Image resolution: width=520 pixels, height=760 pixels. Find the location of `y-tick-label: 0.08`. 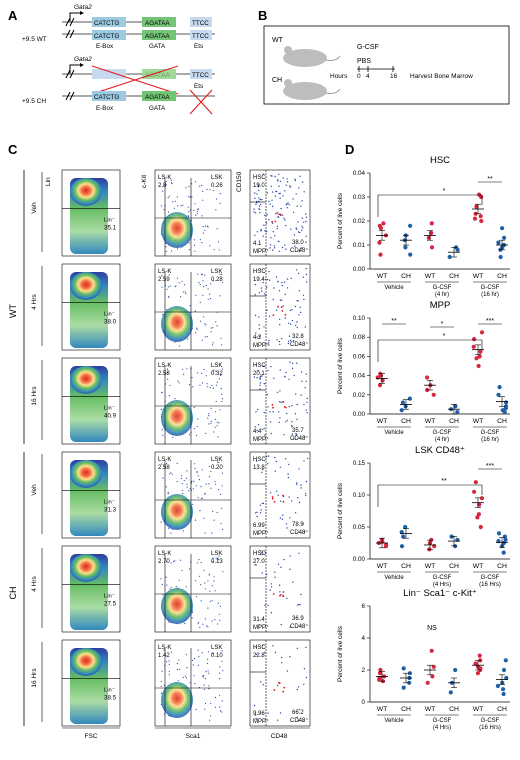

y-tick-label: 0.08 is located at coordinates (359, 337).